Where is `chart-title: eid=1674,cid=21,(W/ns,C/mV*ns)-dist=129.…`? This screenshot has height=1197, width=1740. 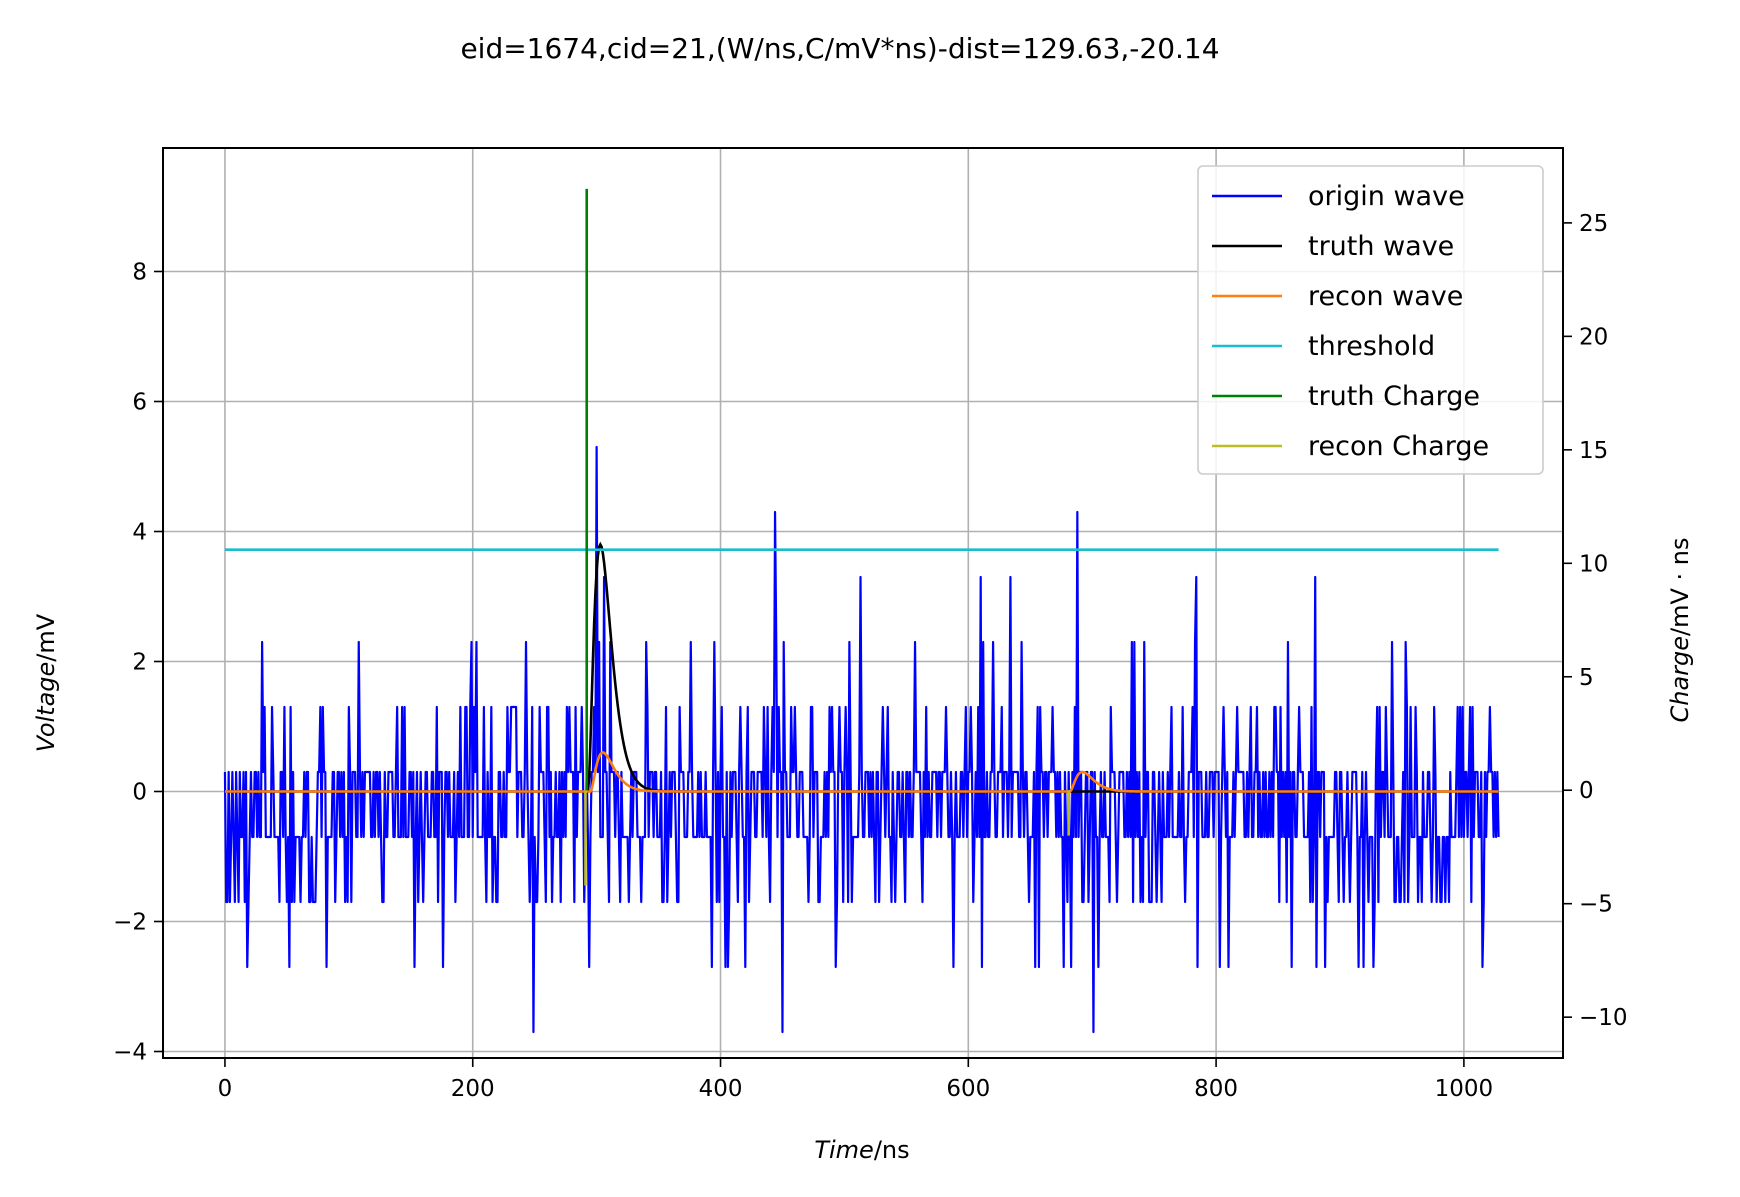 chart-title: eid=1674,cid=21,(W/ns,C/mV*ns)-dist=129.… is located at coordinates (839, 48).